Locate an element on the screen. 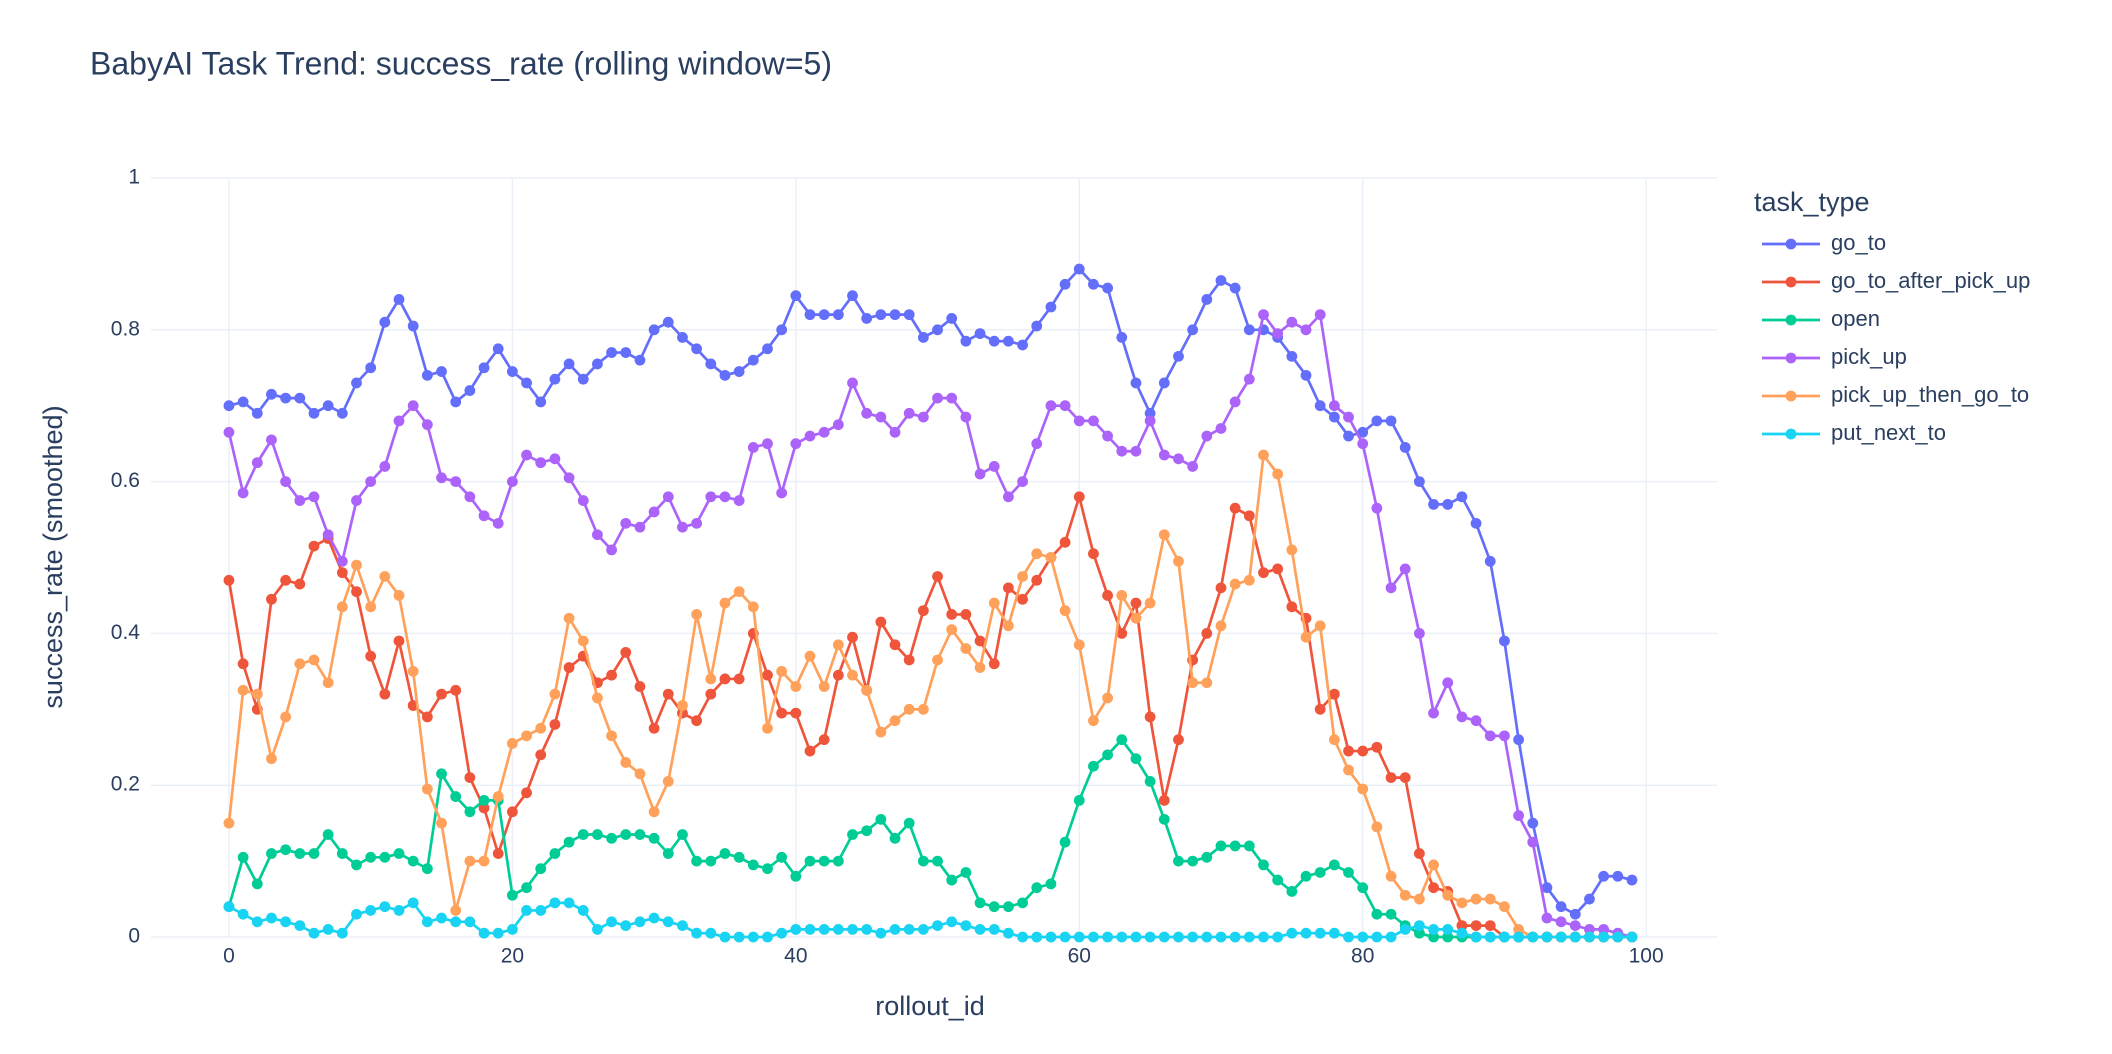 The height and width of the screenshot is (1054, 2112). legend-label: pick_up is located at coordinates (1869, 356).